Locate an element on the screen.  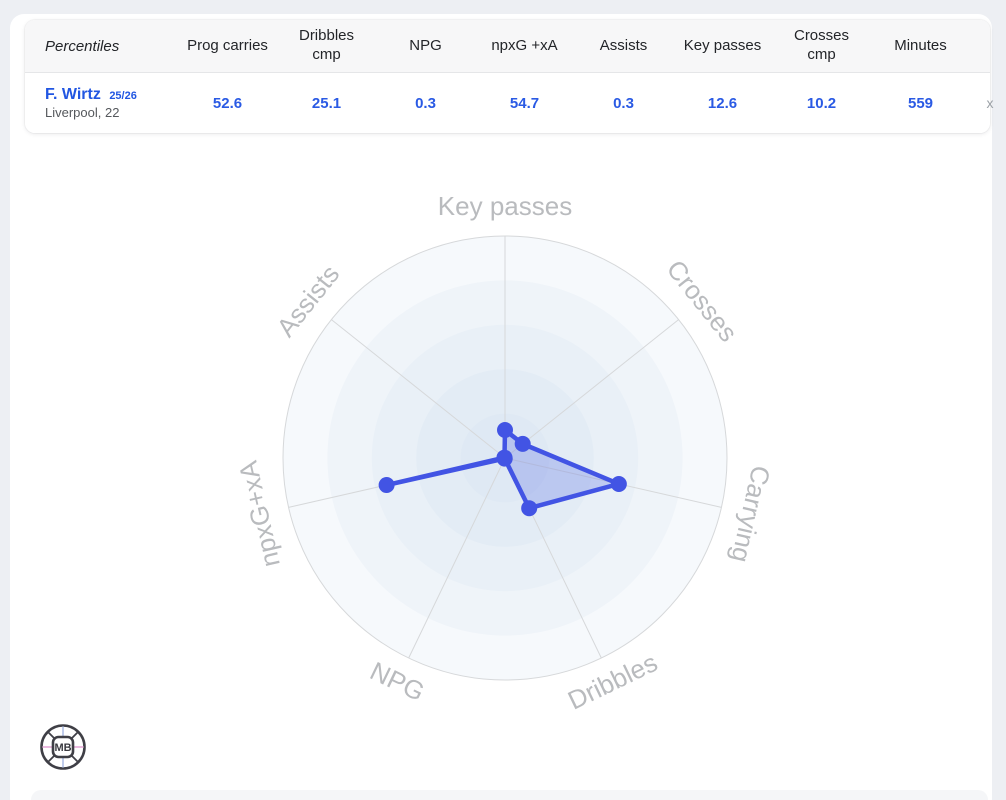
column-header: Key passes is located at coordinates (722, 45).